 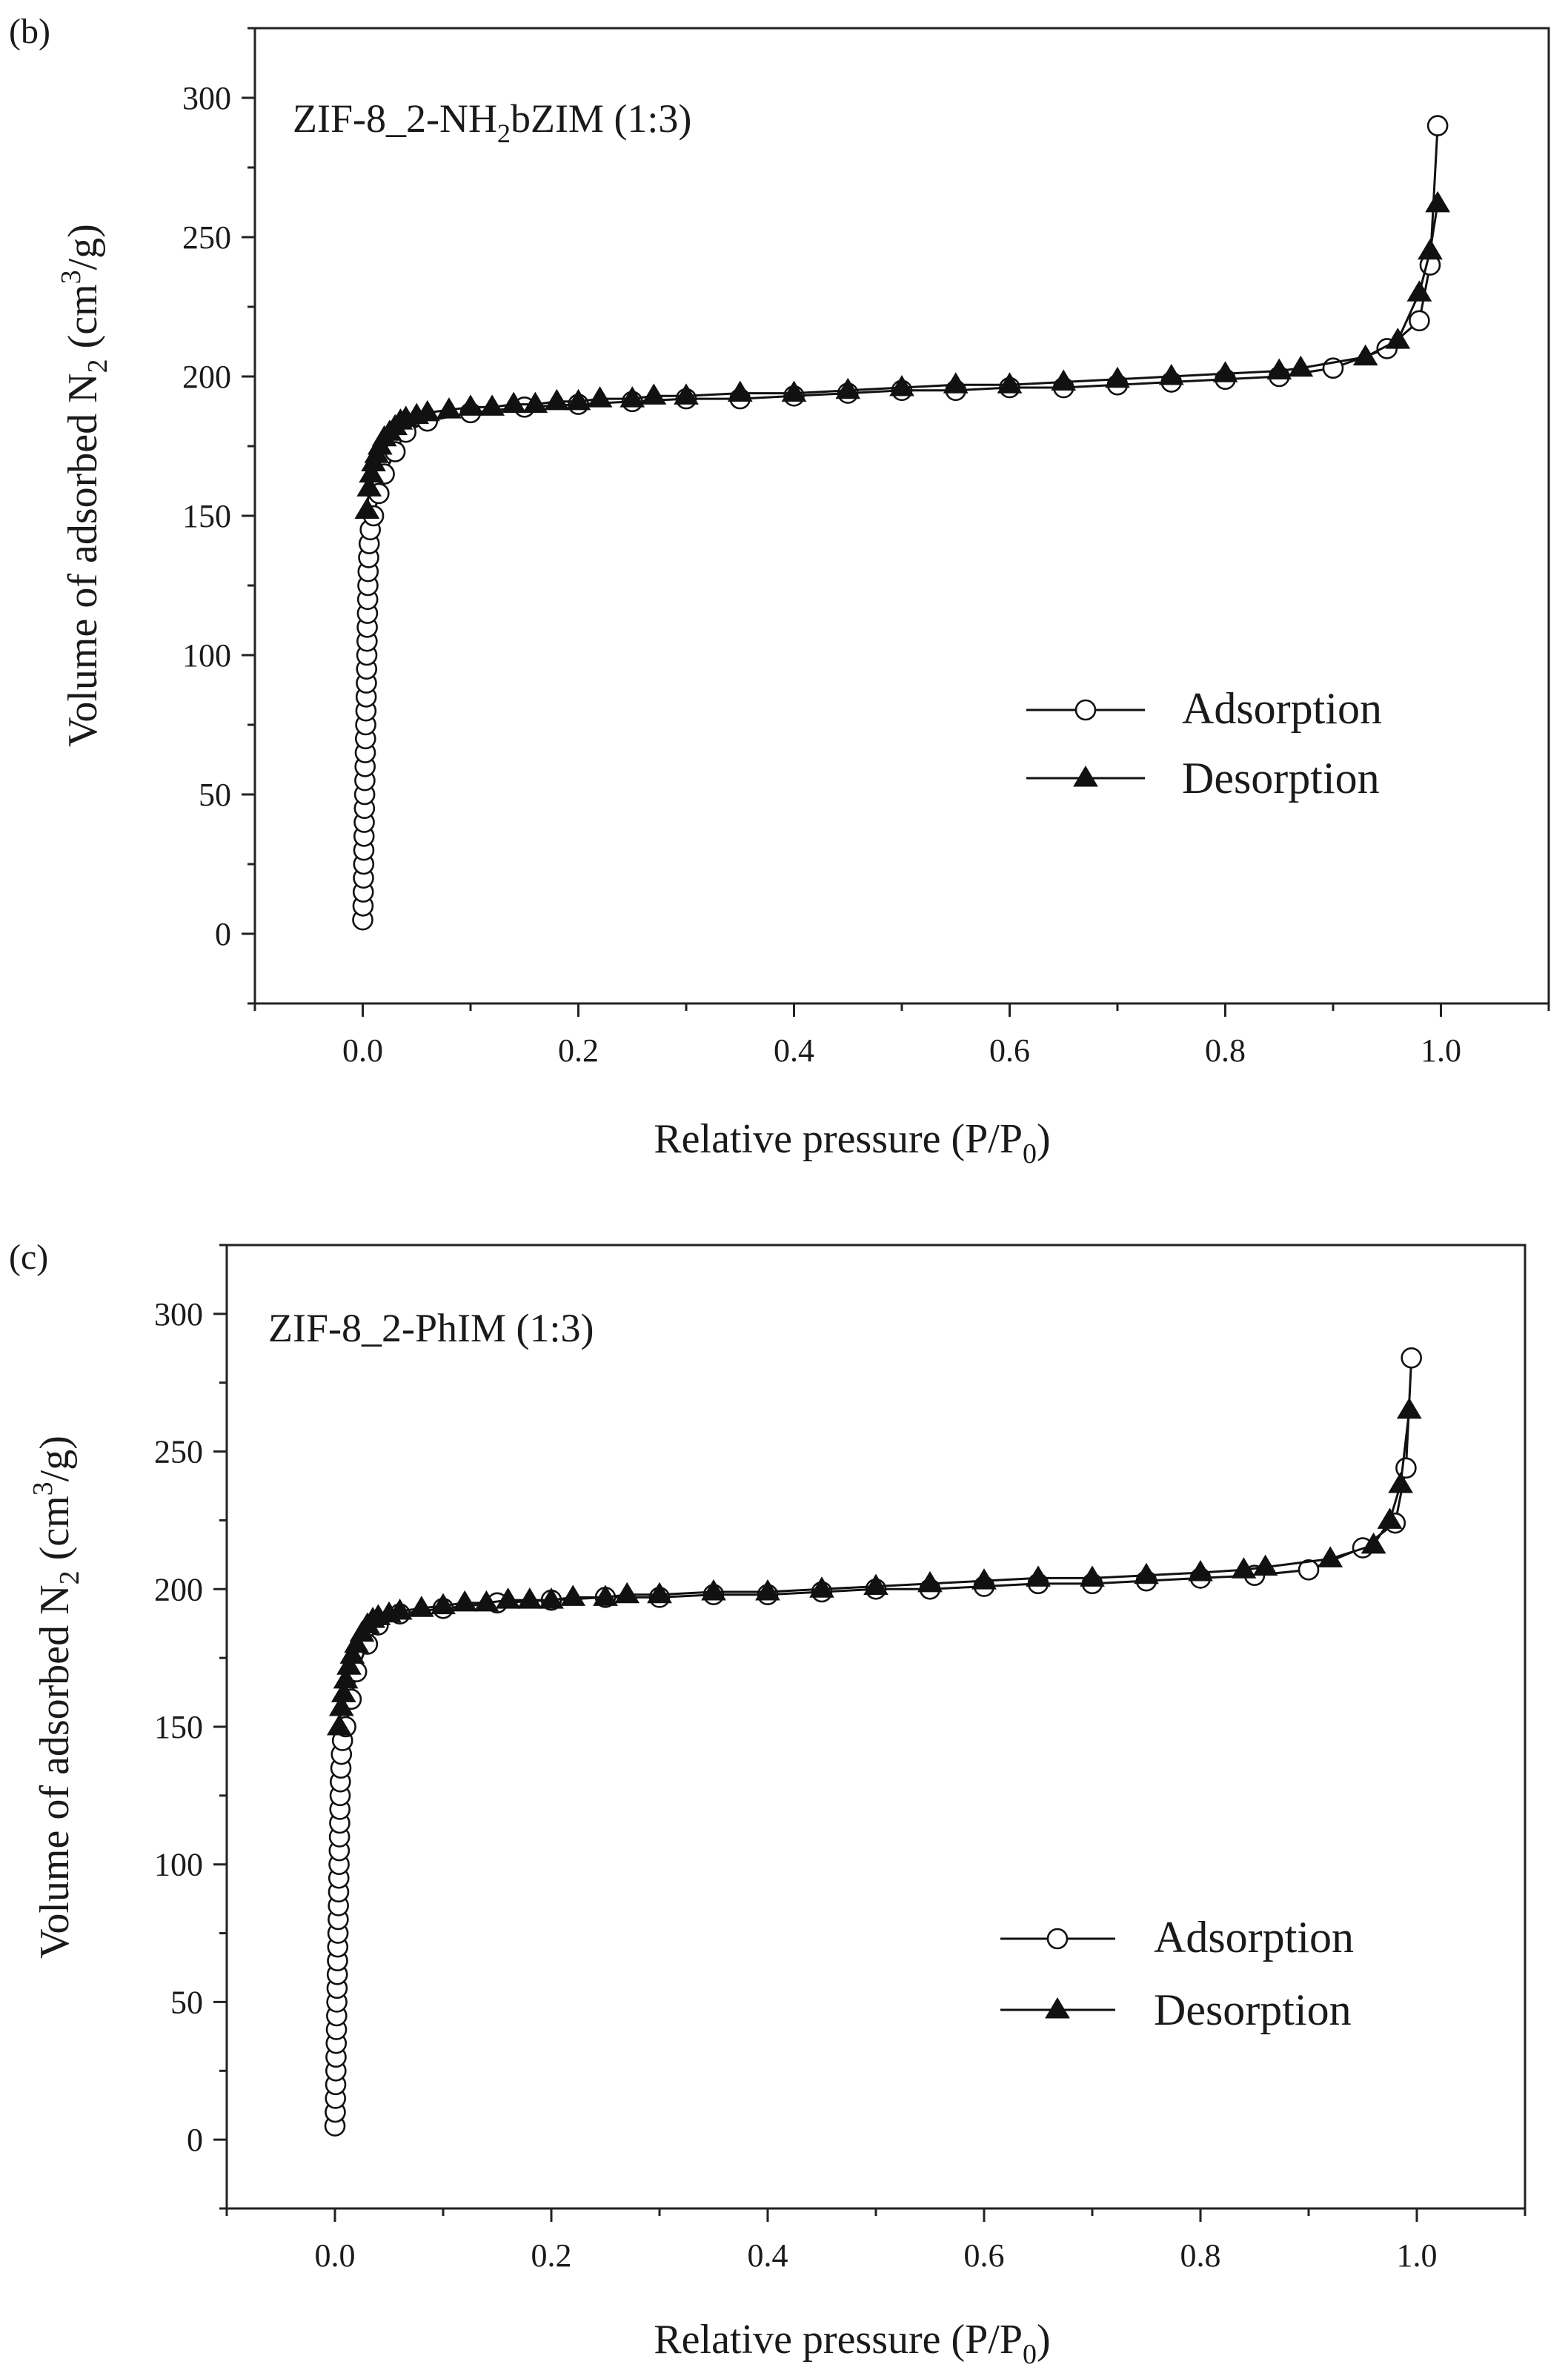 What do you see at coordinates (852, 1142) in the screenshot?
I see `x-axis-title-b: Relative pressure (P/P0)` at bounding box center [852, 1142].